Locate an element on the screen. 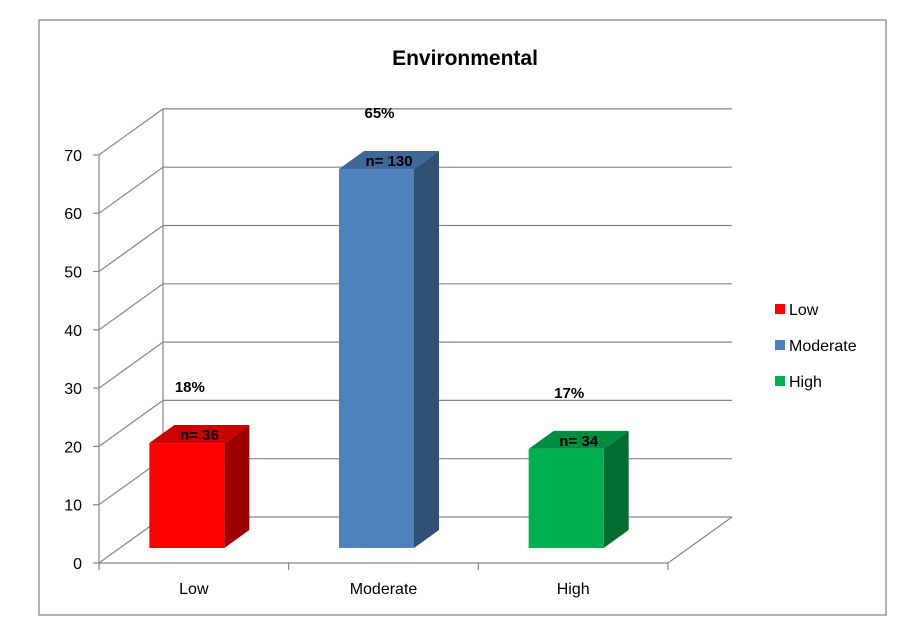  x-tick-label: High is located at coordinates (573, 589).